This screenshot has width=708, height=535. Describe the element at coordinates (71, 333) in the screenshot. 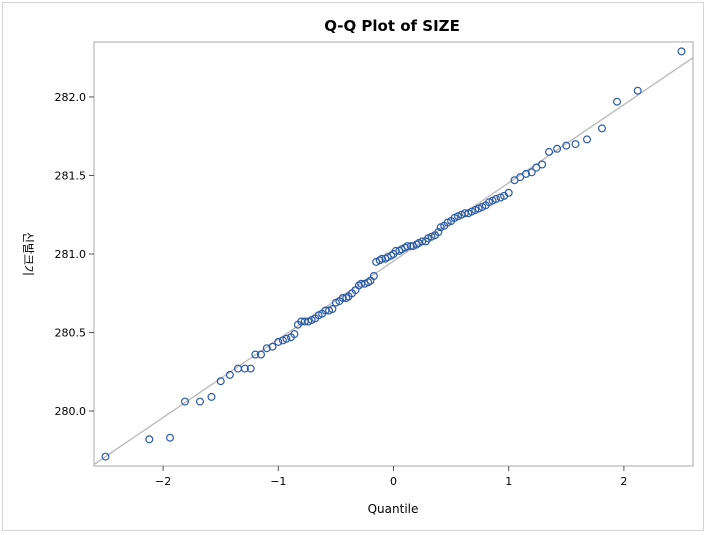

I see `y-tick-label: 280.5` at that location.